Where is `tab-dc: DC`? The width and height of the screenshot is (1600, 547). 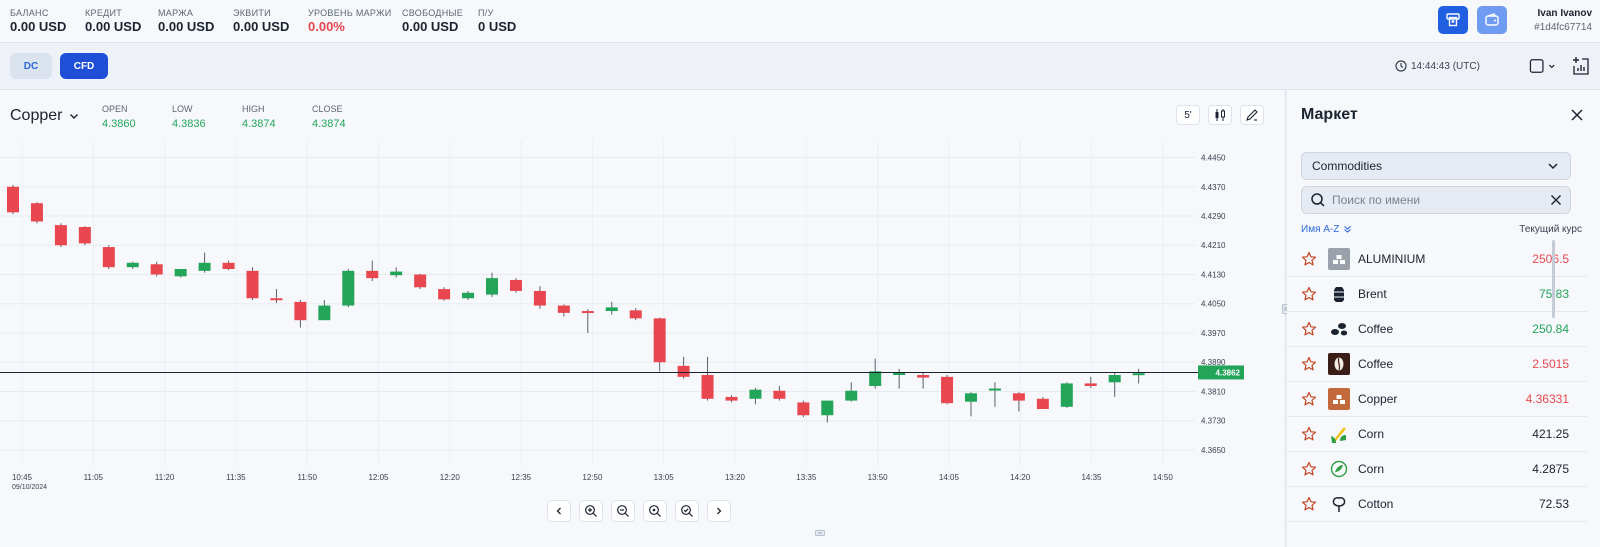 tab-dc: DC is located at coordinates (31, 66).